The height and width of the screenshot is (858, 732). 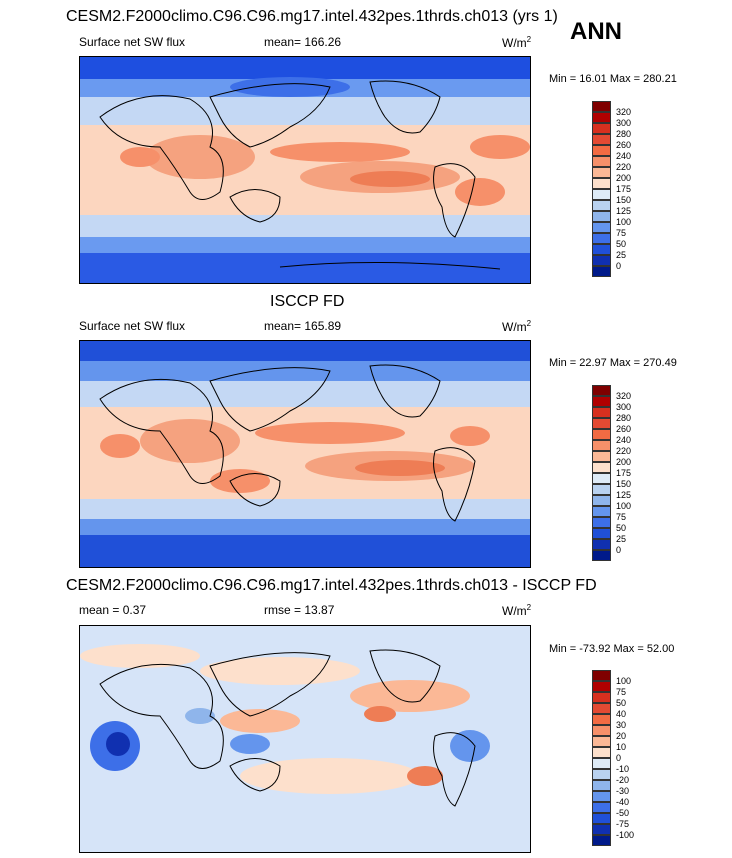 What do you see at coordinates (624, 200) in the screenshot?
I see `colorbar-tick-label: 150` at bounding box center [624, 200].